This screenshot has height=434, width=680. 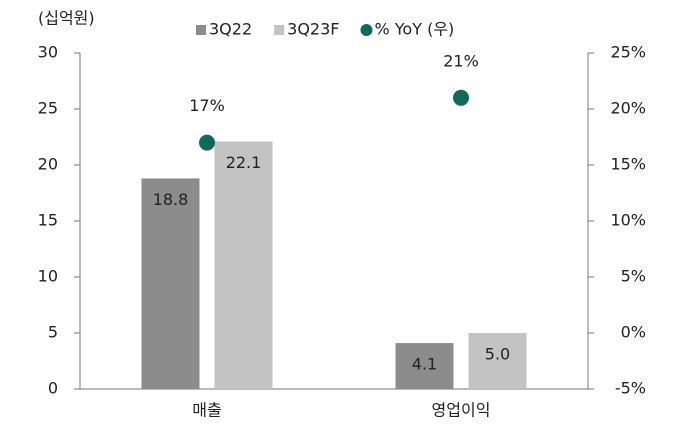 What do you see at coordinates (244, 162) in the screenshot?
I see `data-label: 22.1` at bounding box center [244, 162].